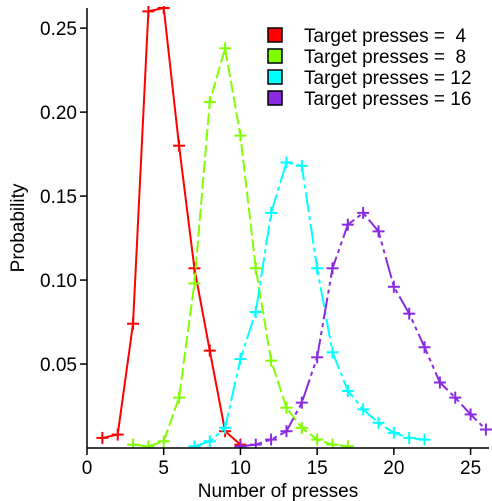 This screenshot has height=501, width=492. Describe the element at coordinates (385, 36) in the screenshot. I see `legend-label: Target presses = 4` at that location.